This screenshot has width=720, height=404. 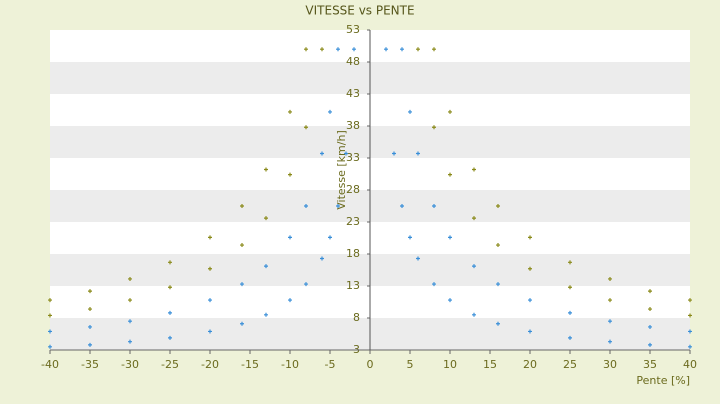 I want to click on y-axis-label: Vitesse [km/h], so click(x=341, y=170).